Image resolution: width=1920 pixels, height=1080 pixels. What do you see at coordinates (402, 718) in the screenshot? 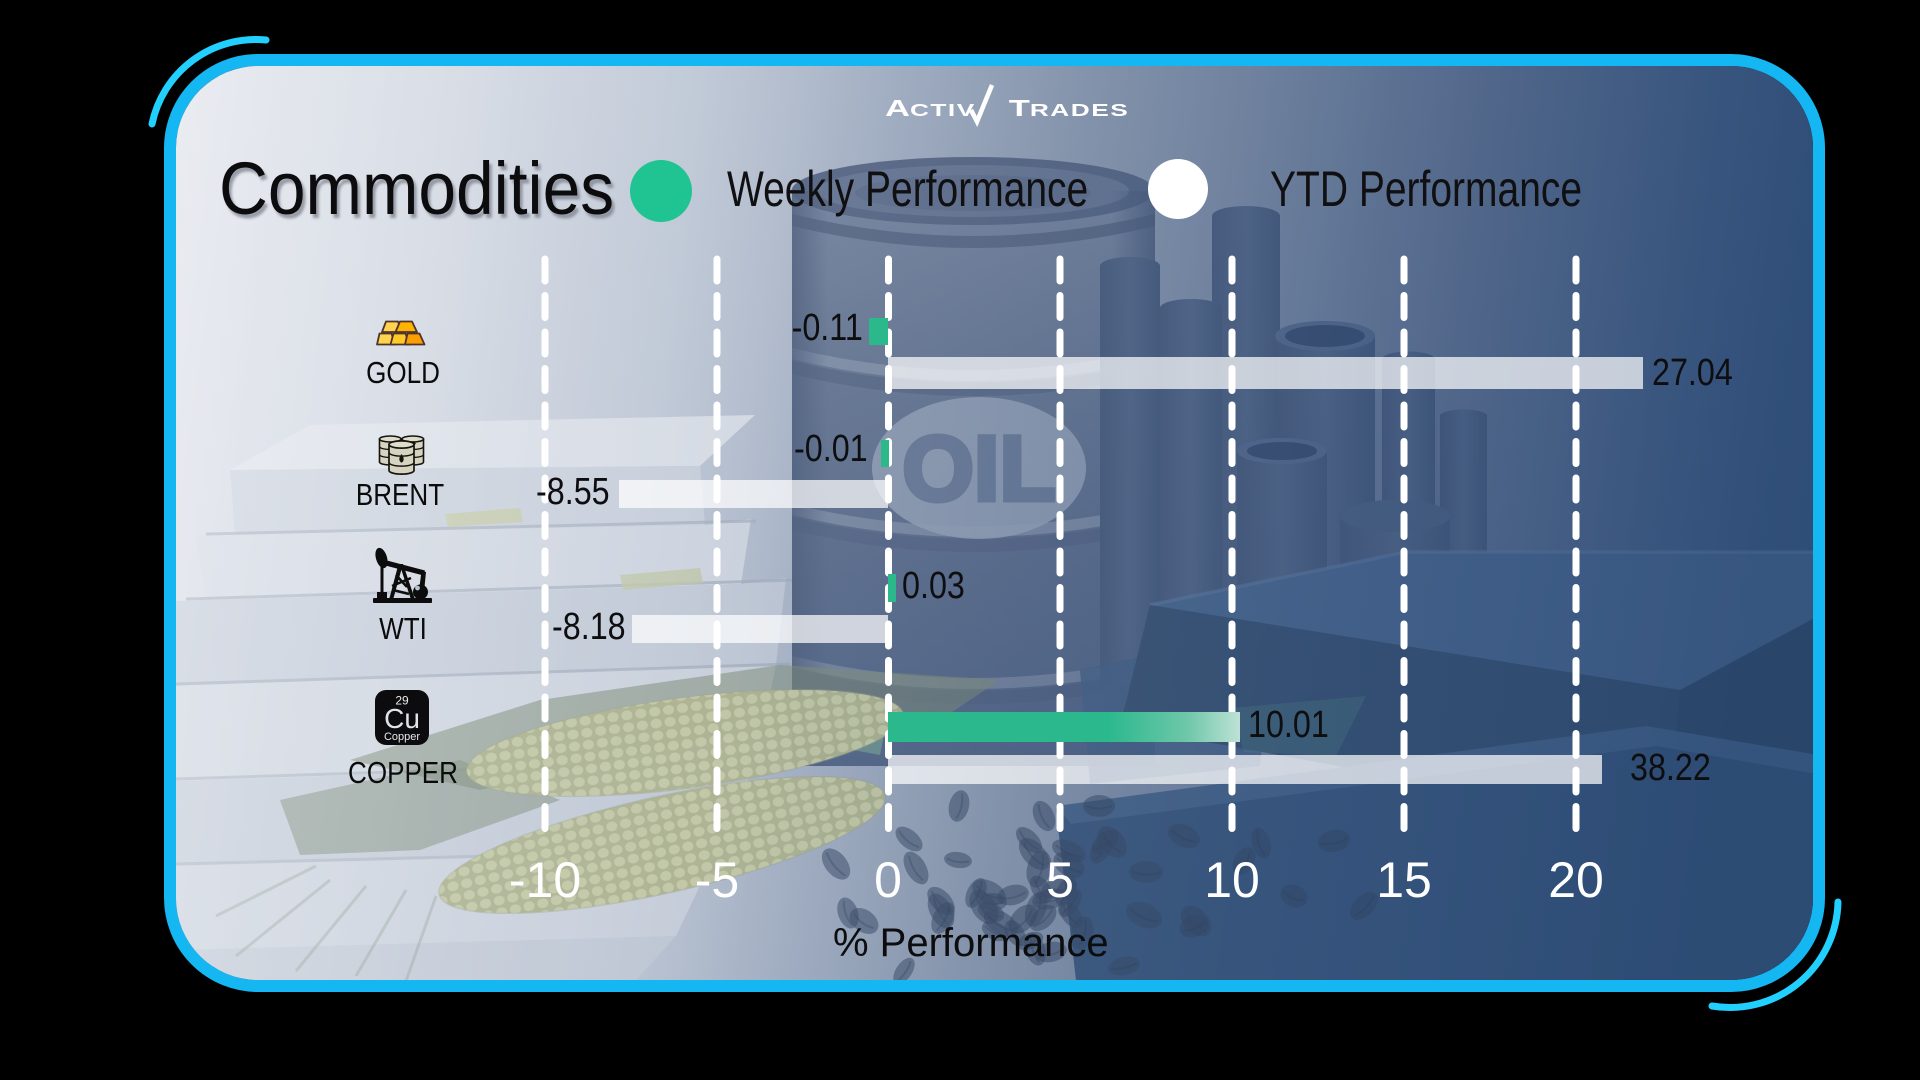
I see `svg-text: Cu` at bounding box center [402, 718].